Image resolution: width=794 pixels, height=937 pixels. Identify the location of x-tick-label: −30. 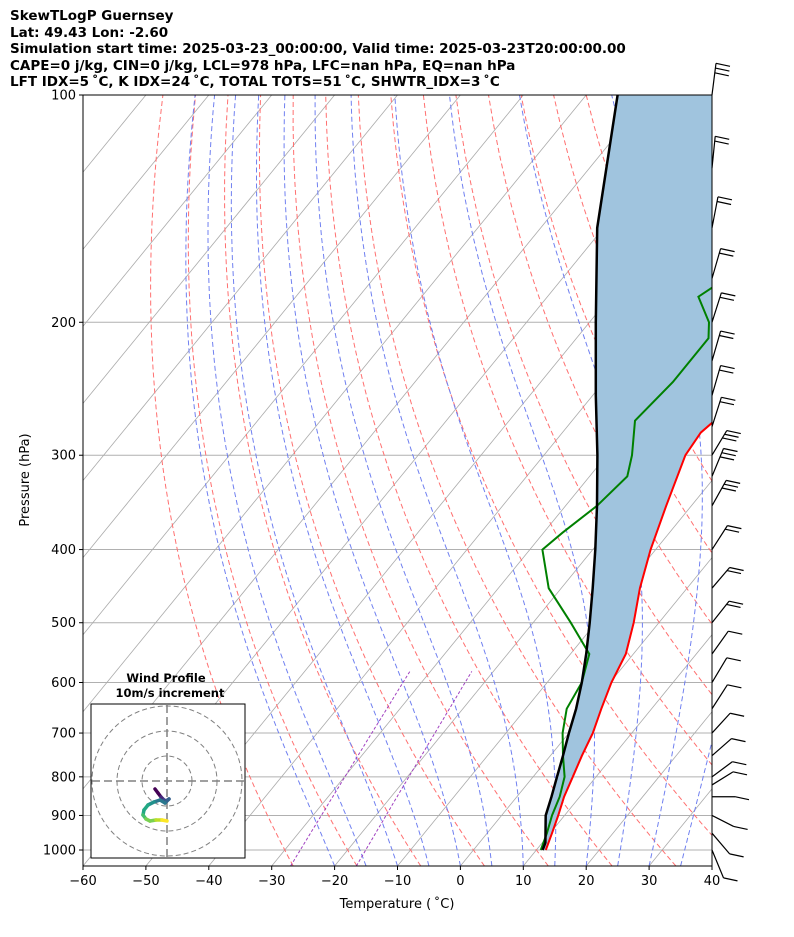
(271, 881).